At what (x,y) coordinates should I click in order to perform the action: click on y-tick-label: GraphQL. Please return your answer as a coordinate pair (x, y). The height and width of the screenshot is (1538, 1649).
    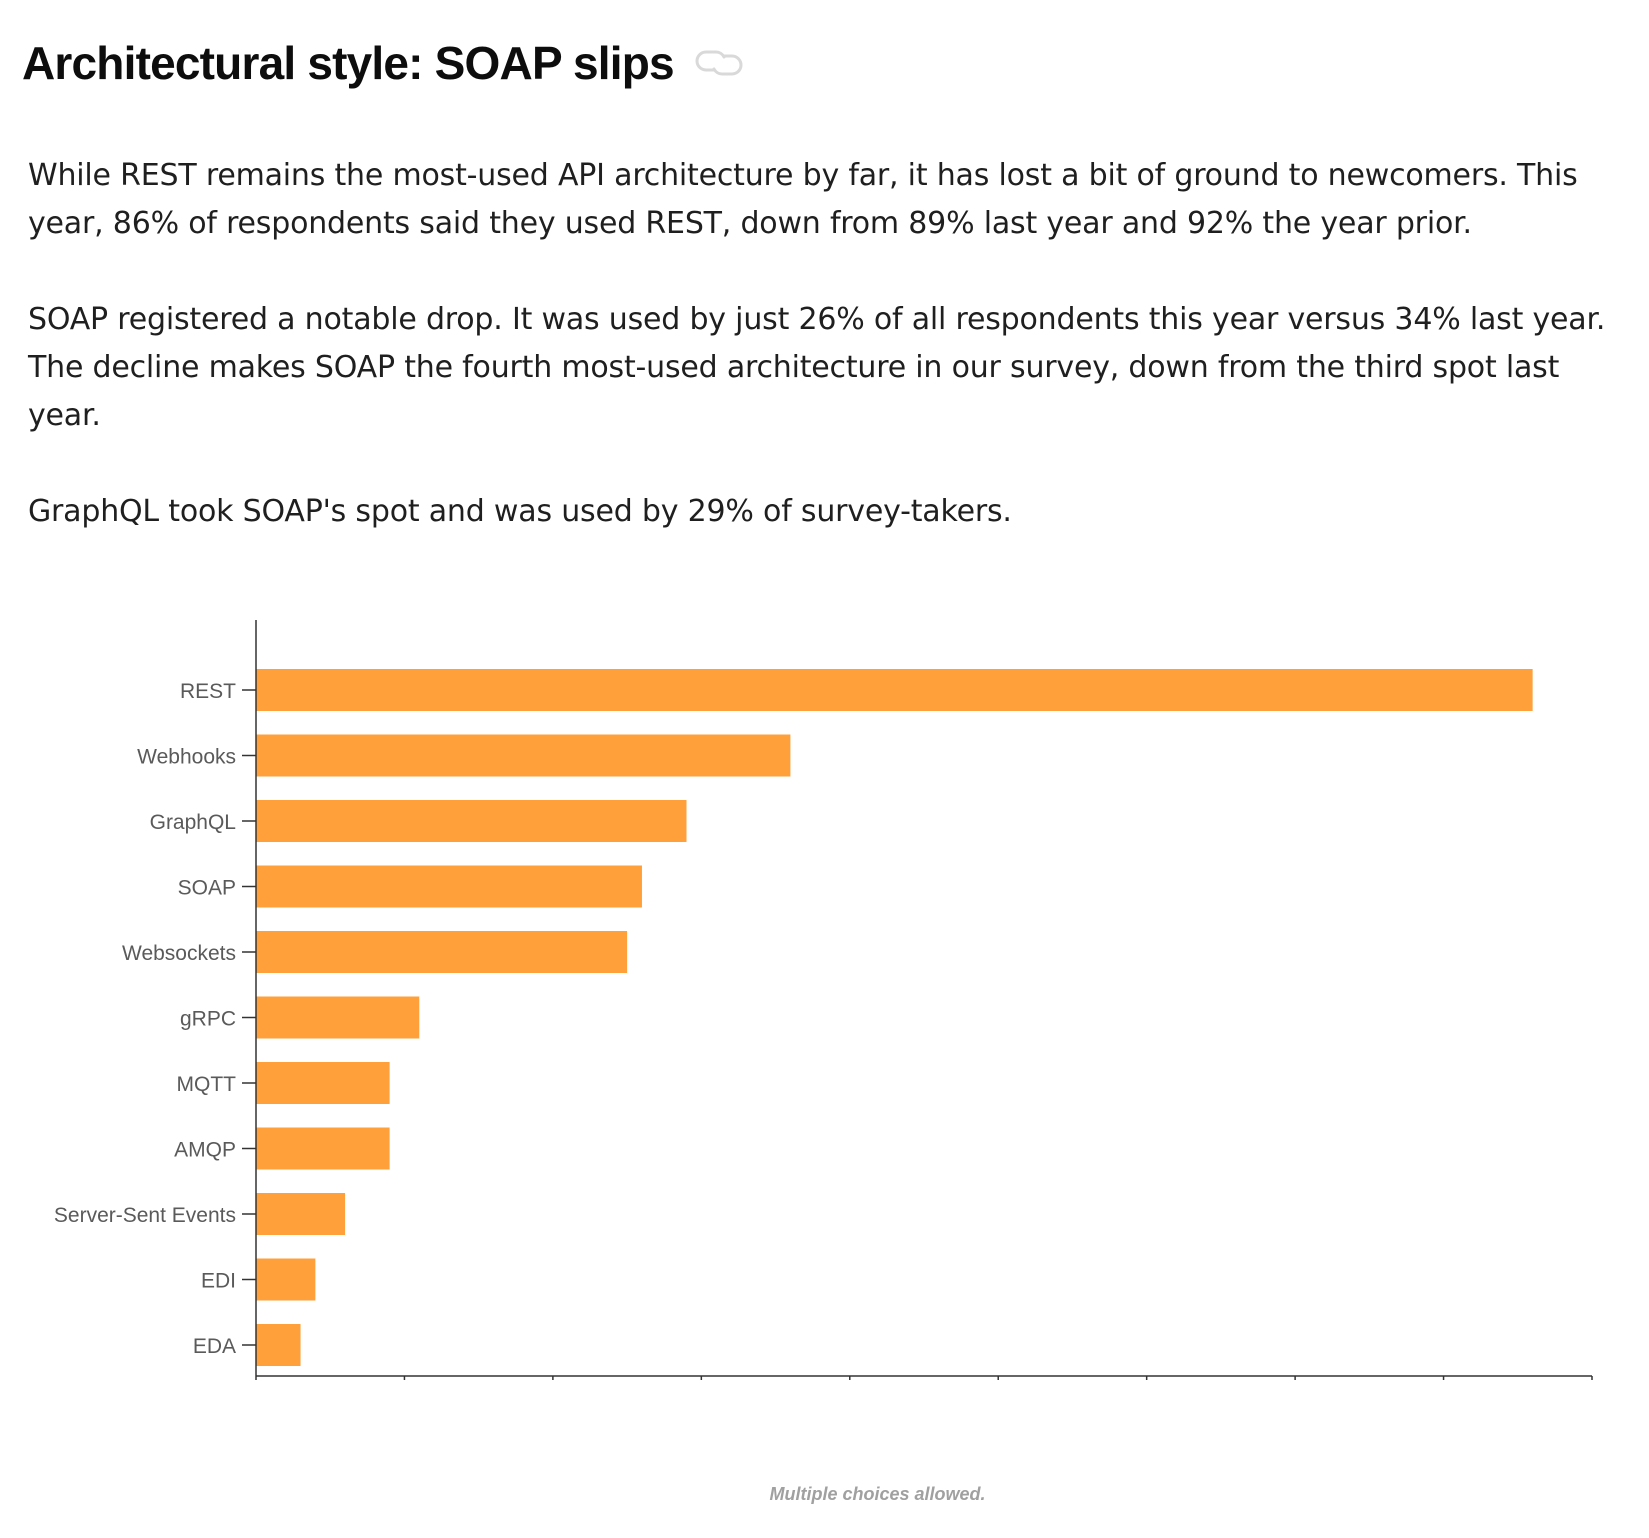
    Looking at the image, I should click on (193, 822).